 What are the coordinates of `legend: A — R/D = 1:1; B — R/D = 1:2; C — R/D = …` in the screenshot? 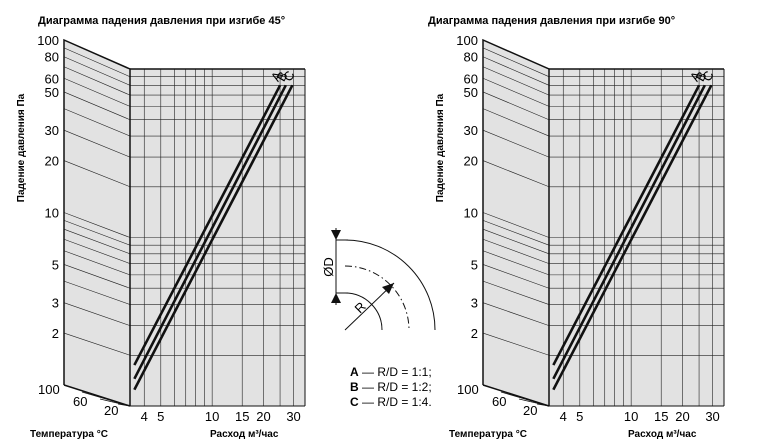 It's located at (391, 387).